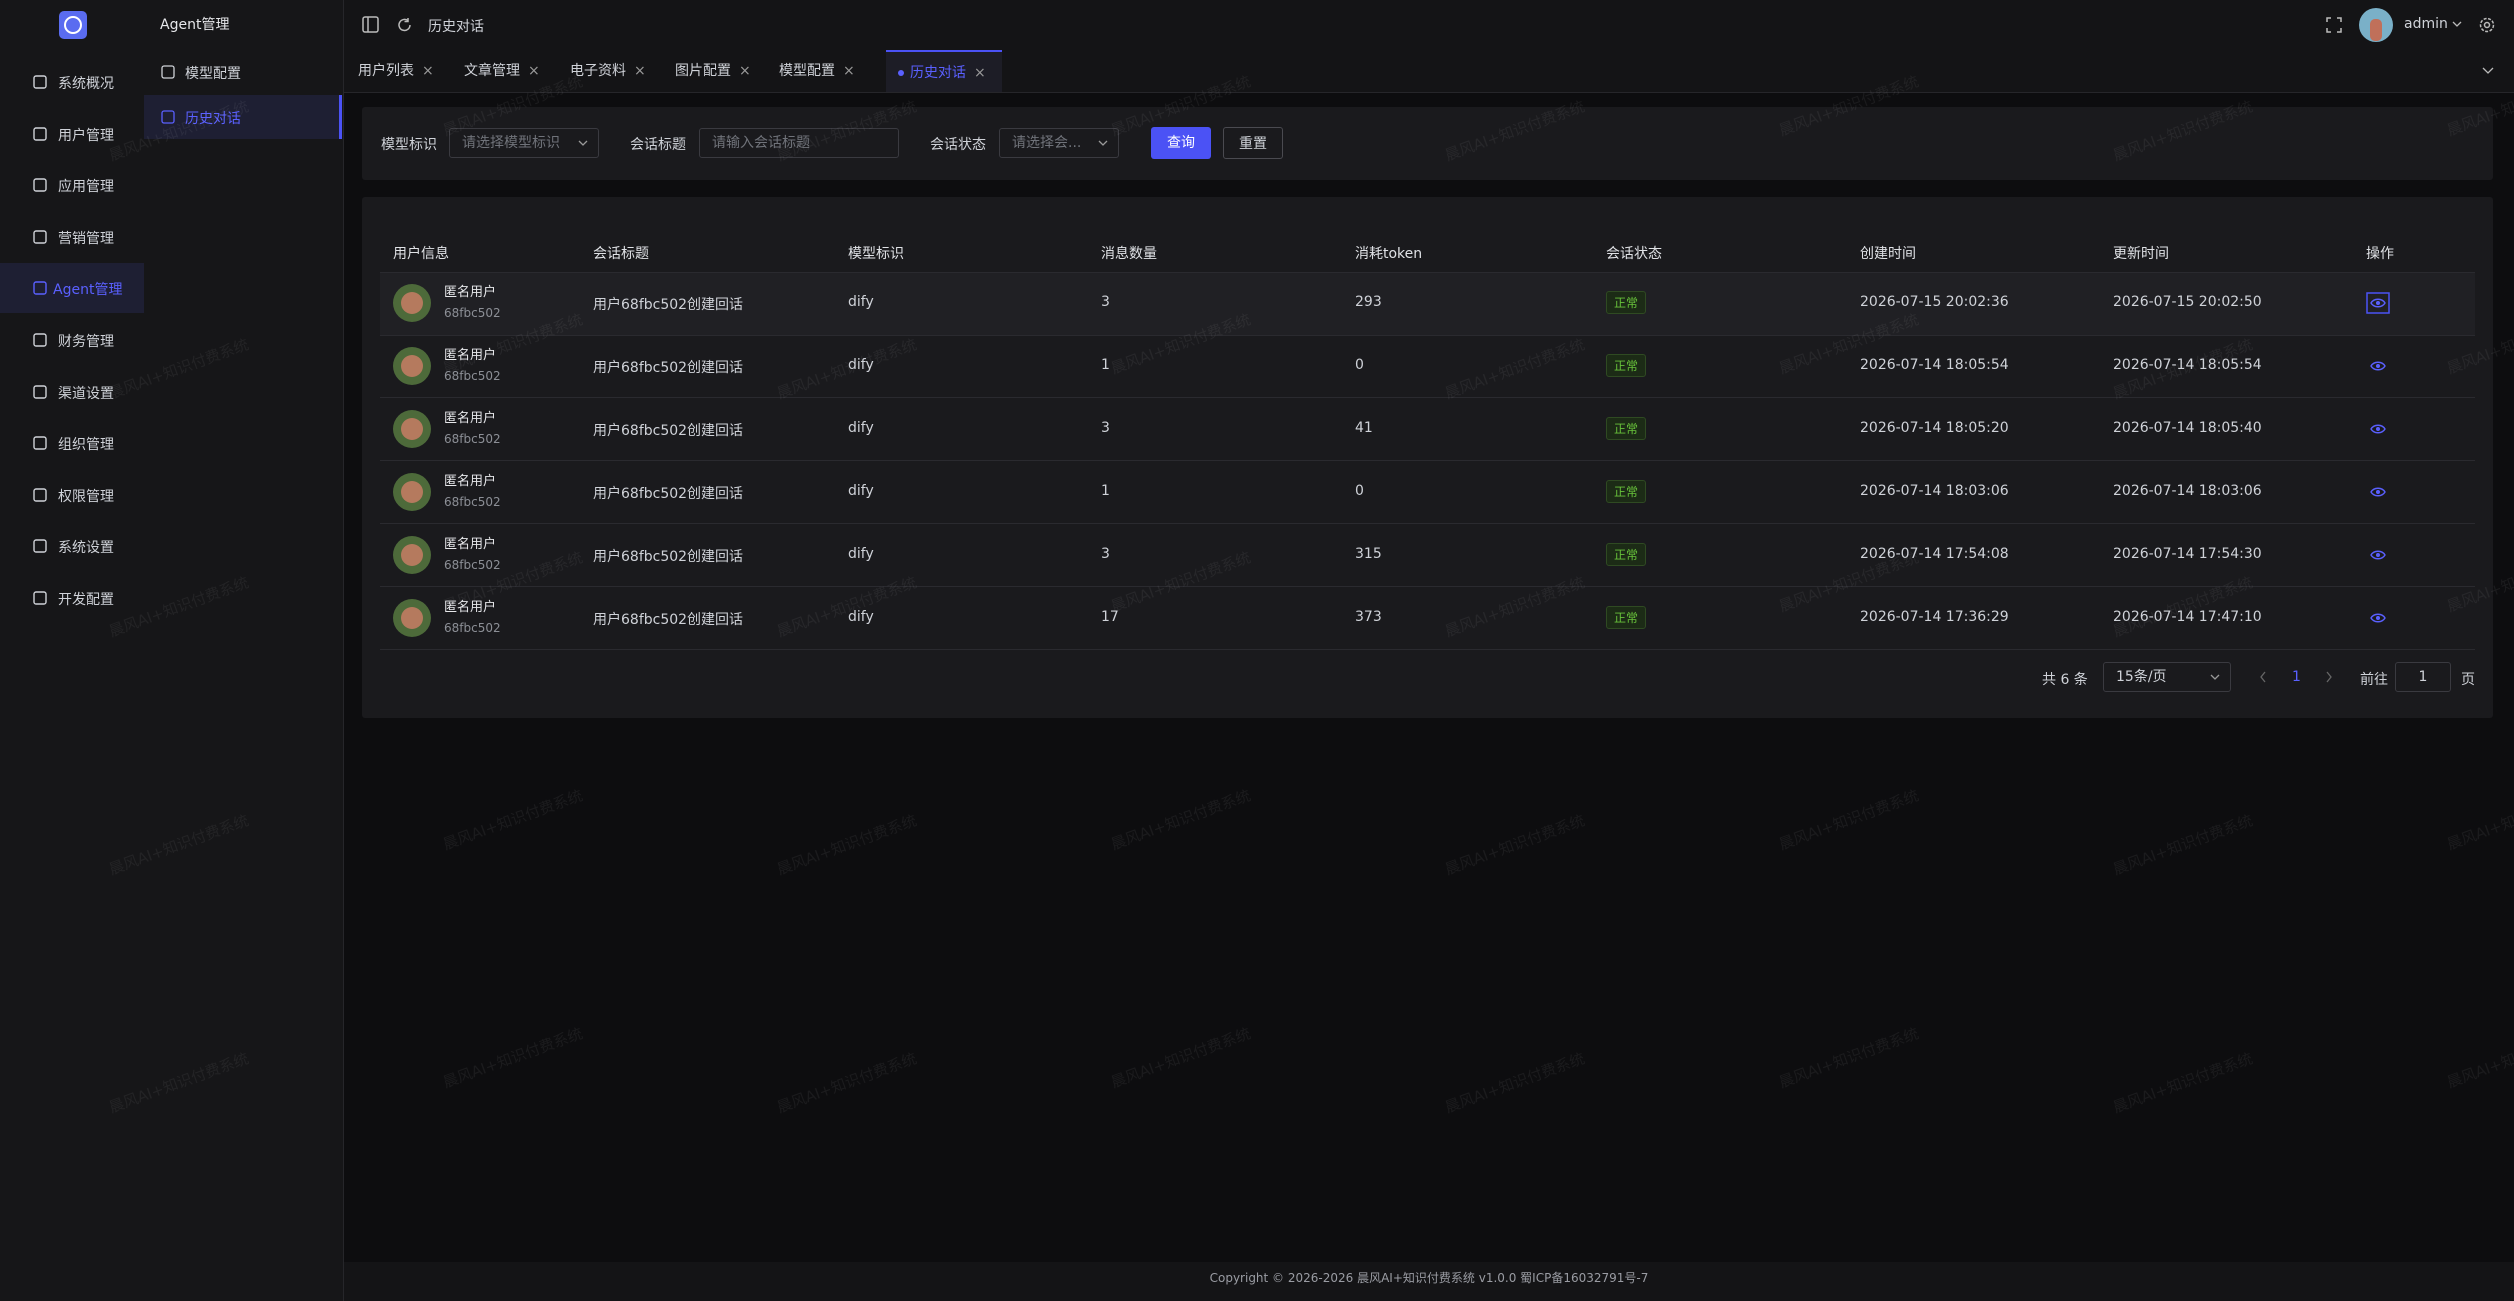 The height and width of the screenshot is (1301, 2514). I want to click on menu-item: 组织管理, so click(86, 445).